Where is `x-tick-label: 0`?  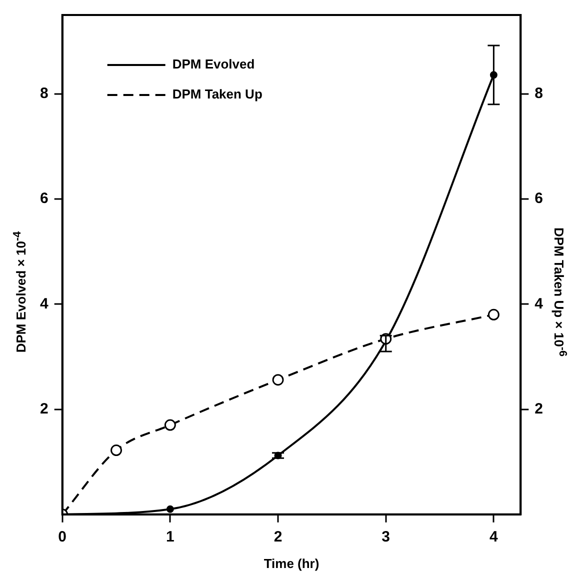
x-tick-label: 0 is located at coordinates (62, 537).